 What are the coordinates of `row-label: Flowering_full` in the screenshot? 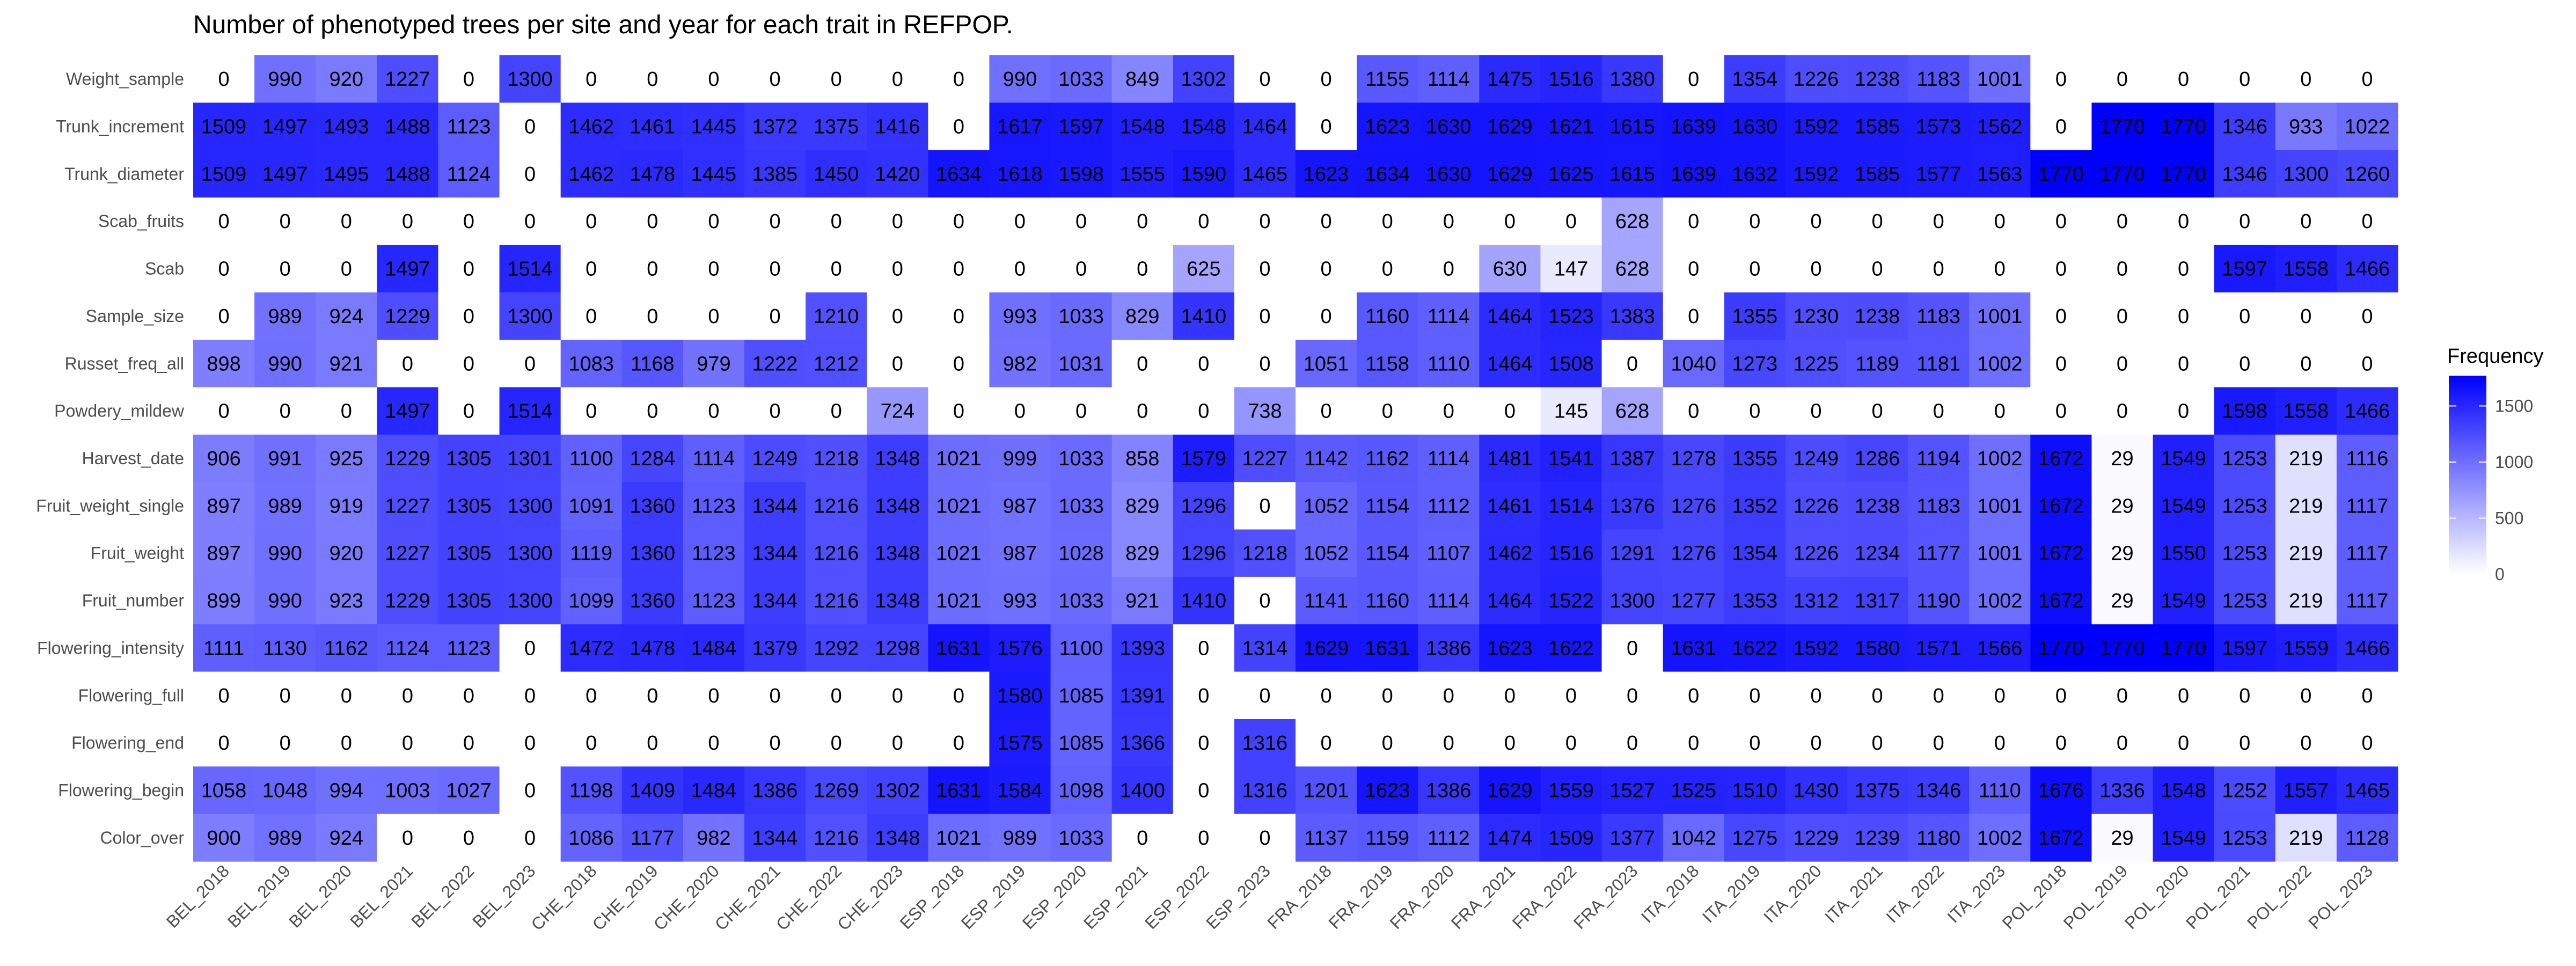 It's located at (131, 695).